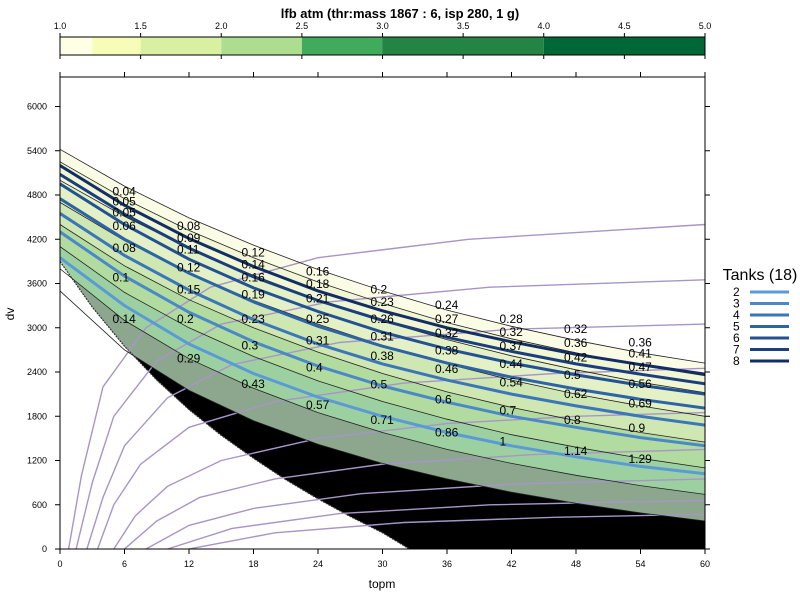 The image size is (800, 600). I want to click on y-tick-label: 600, so click(39, 505).